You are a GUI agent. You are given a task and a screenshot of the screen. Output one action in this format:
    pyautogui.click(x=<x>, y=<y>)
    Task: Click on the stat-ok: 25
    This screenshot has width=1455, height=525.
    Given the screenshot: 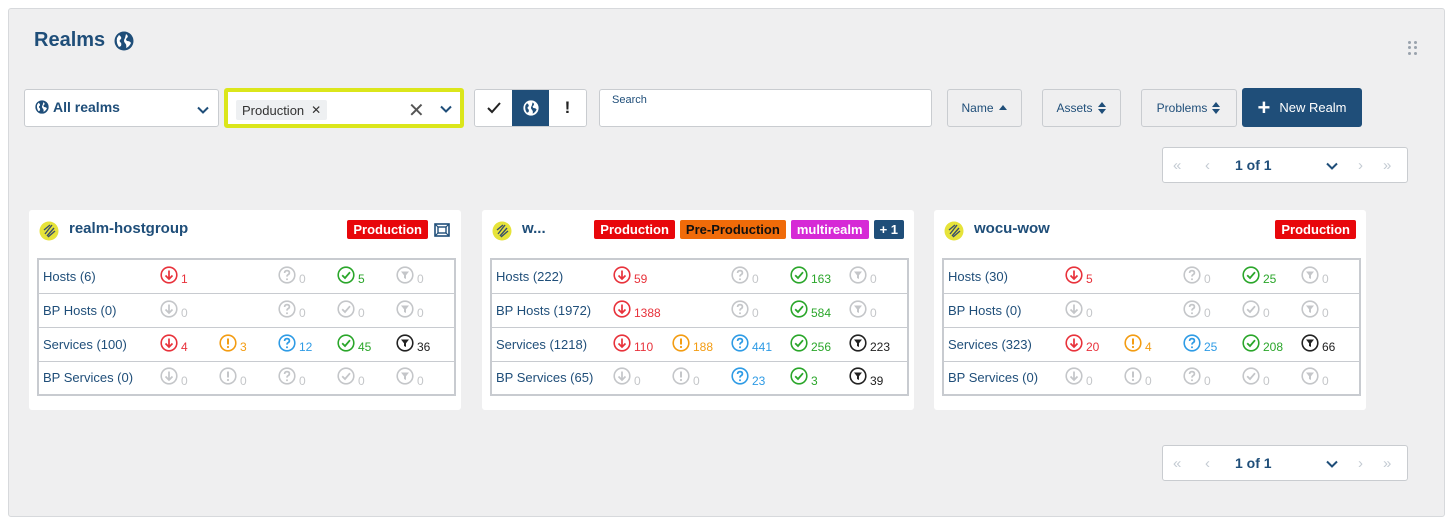 What is the action you would take?
    pyautogui.click(x=1259, y=276)
    